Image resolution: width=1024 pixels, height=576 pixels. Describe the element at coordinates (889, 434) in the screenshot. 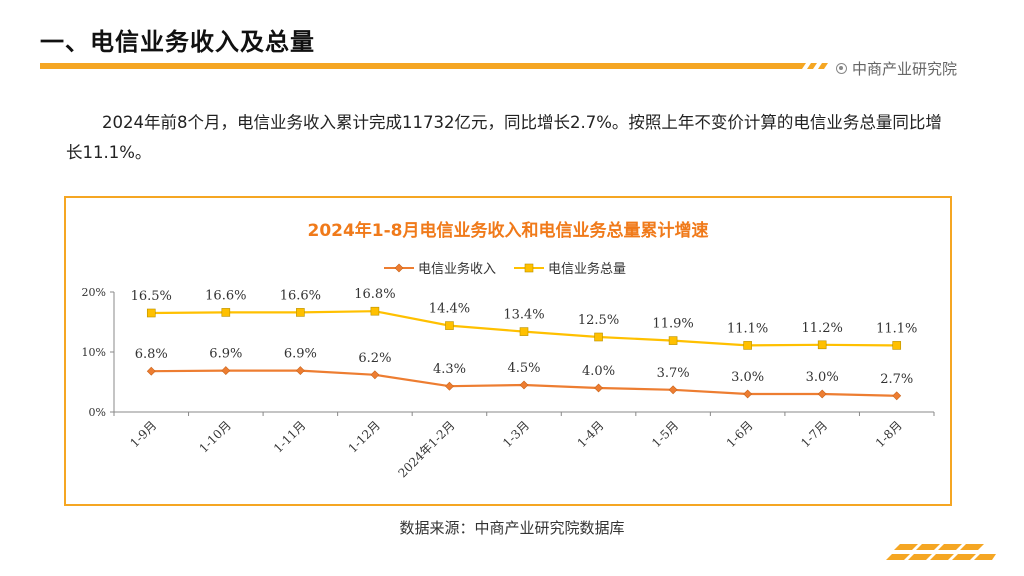

I see `x-tick-label-10: 1-8月` at that location.